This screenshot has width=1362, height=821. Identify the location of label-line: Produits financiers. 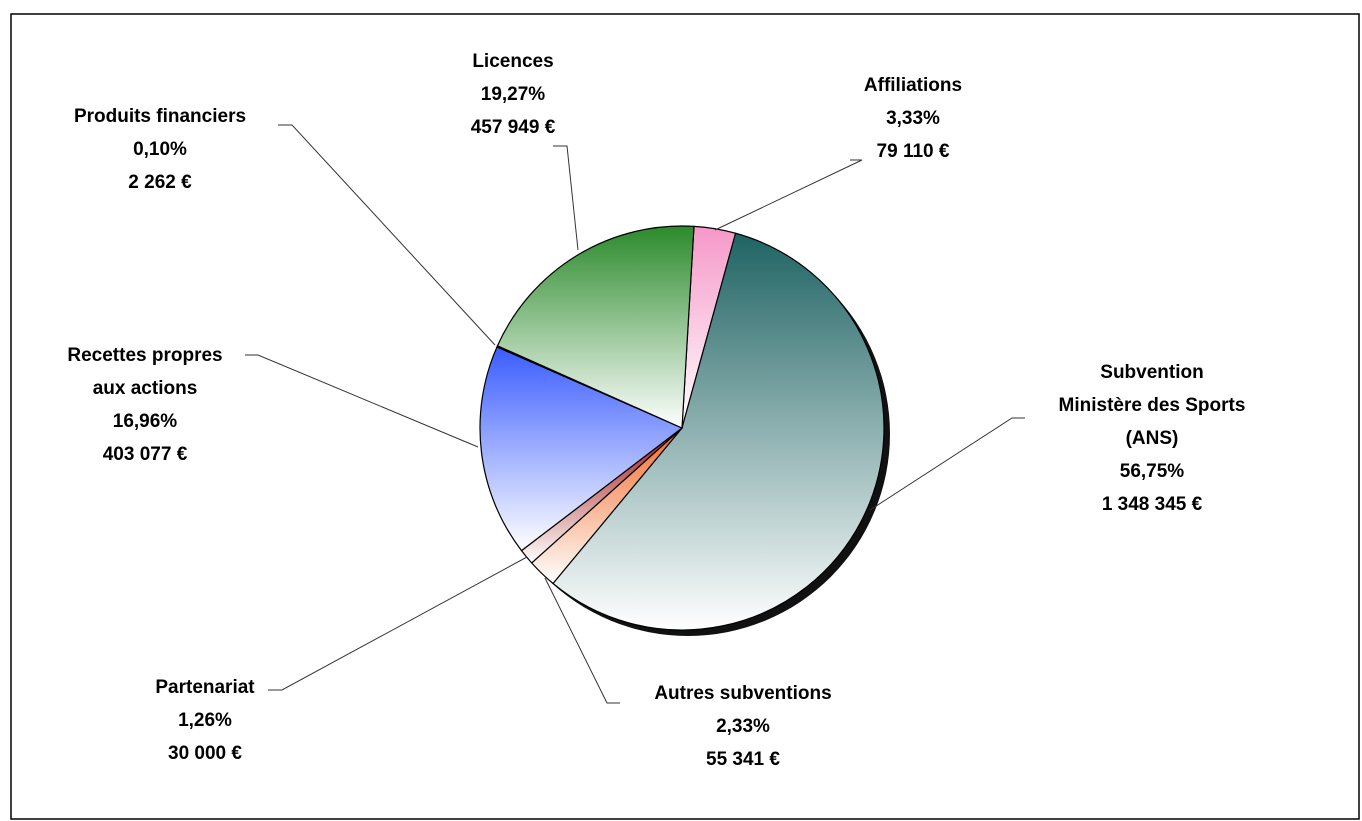
(160, 116).